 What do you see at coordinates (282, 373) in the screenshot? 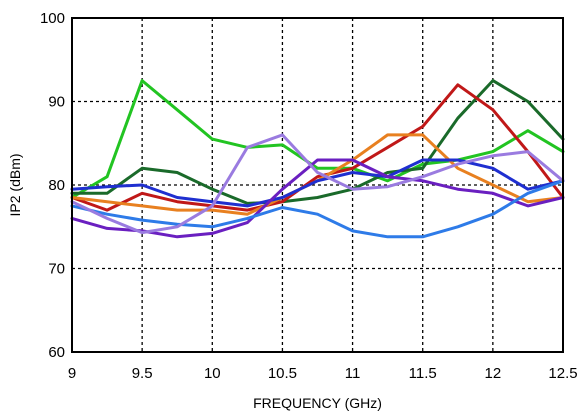
I see `x-tick-label: 10.5` at bounding box center [282, 373].